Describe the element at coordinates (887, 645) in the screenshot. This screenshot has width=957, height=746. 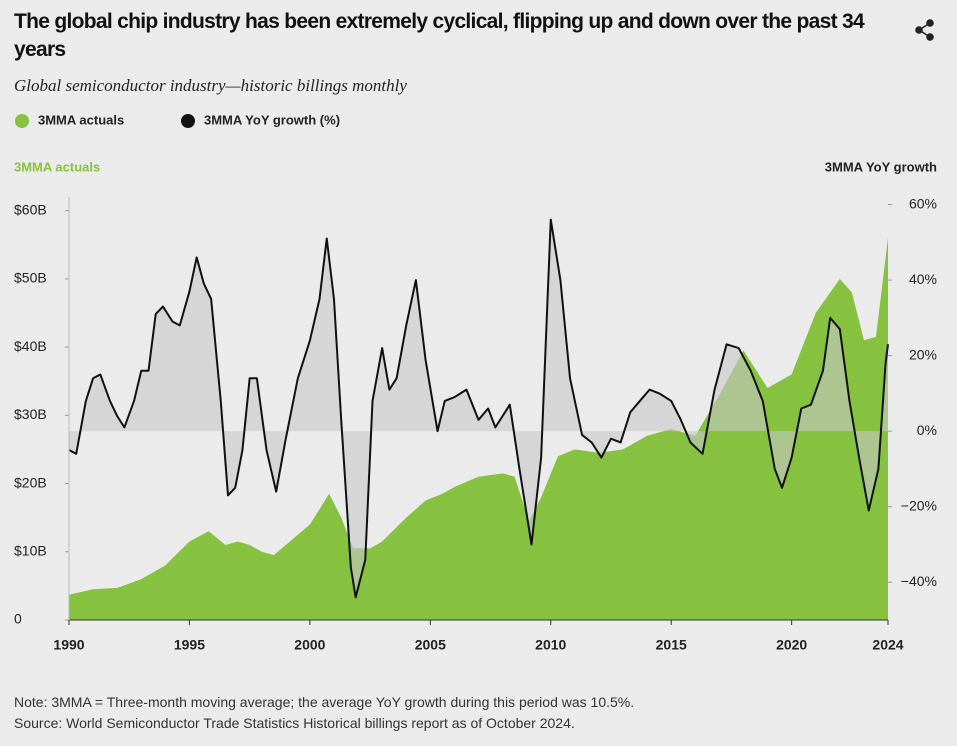
I see `x-tick-label: 2024` at that location.